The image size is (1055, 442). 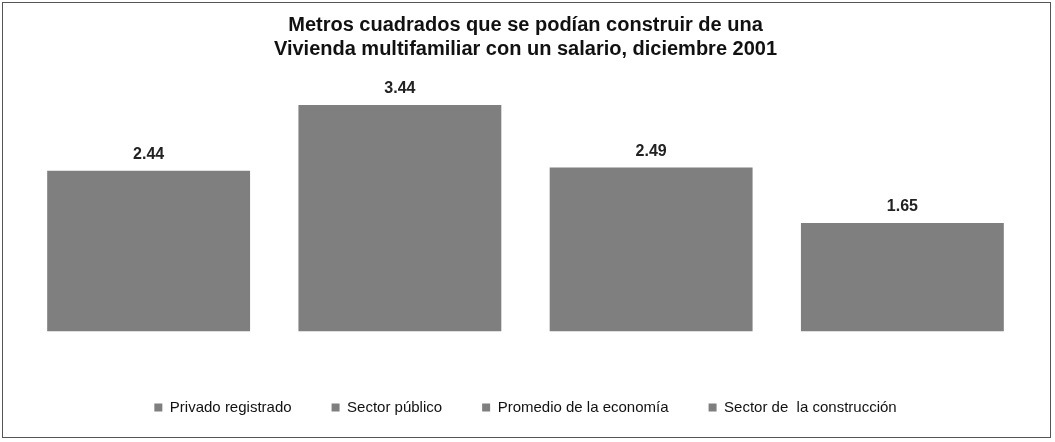 What do you see at coordinates (651, 150) in the screenshot?
I see `data-label: 2.49` at bounding box center [651, 150].